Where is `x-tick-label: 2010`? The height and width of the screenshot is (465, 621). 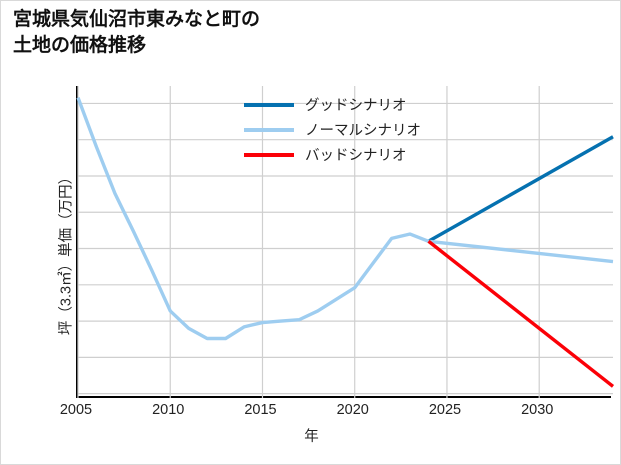 x-tick-label: 2010 is located at coordinates (168, 410).